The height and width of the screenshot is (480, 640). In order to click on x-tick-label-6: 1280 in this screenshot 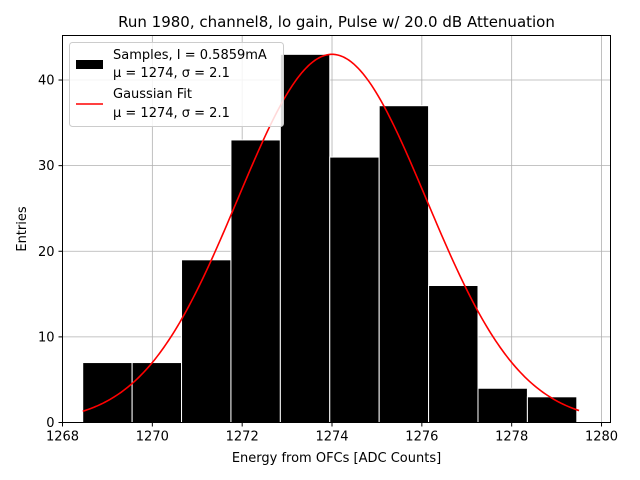, I will do `click(601, 437)`.